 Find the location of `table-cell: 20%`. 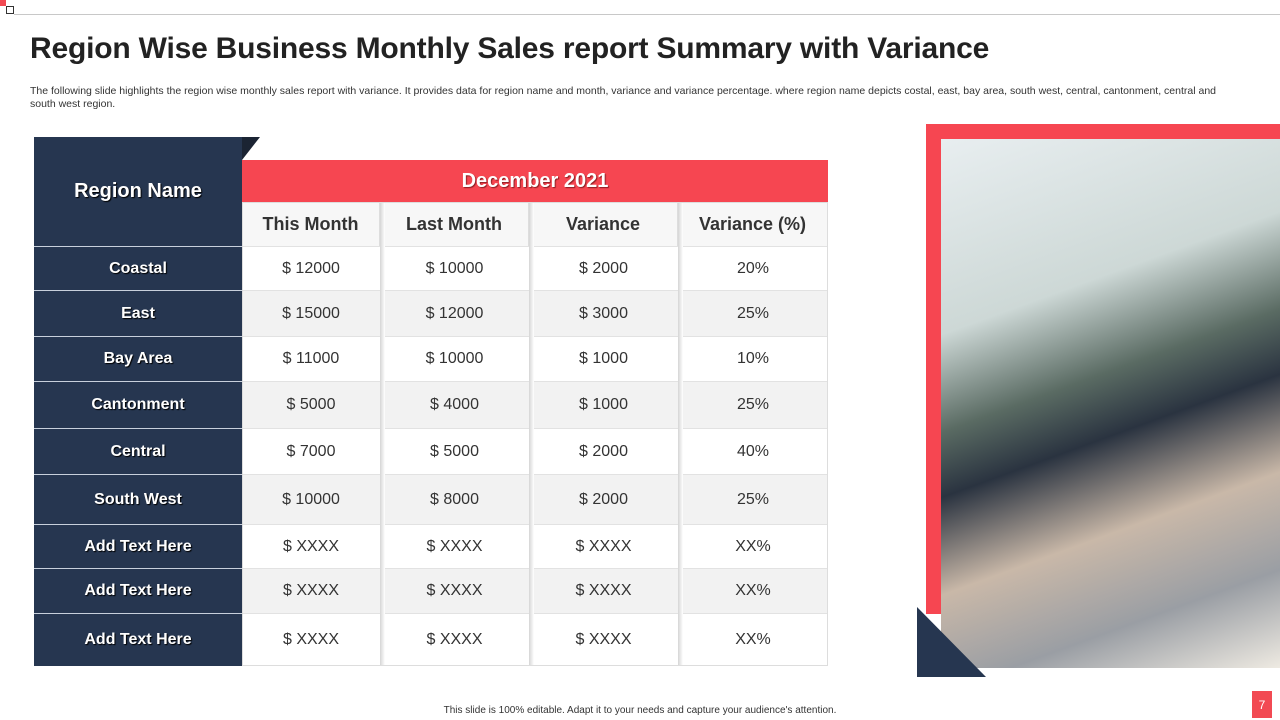

table-cell: 20% is located at coordinates (753, 268).